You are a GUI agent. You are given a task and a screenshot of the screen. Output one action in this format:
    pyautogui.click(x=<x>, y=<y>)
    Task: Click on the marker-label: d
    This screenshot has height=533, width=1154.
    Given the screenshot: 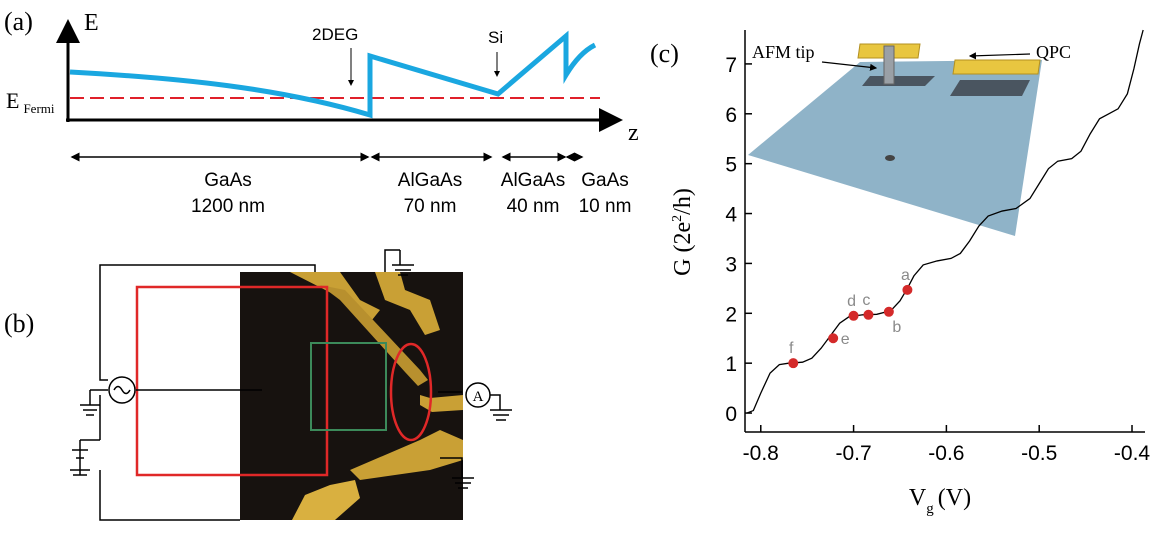 What is the action you would take?
    pyautogui.click(x=851, y=301)
    